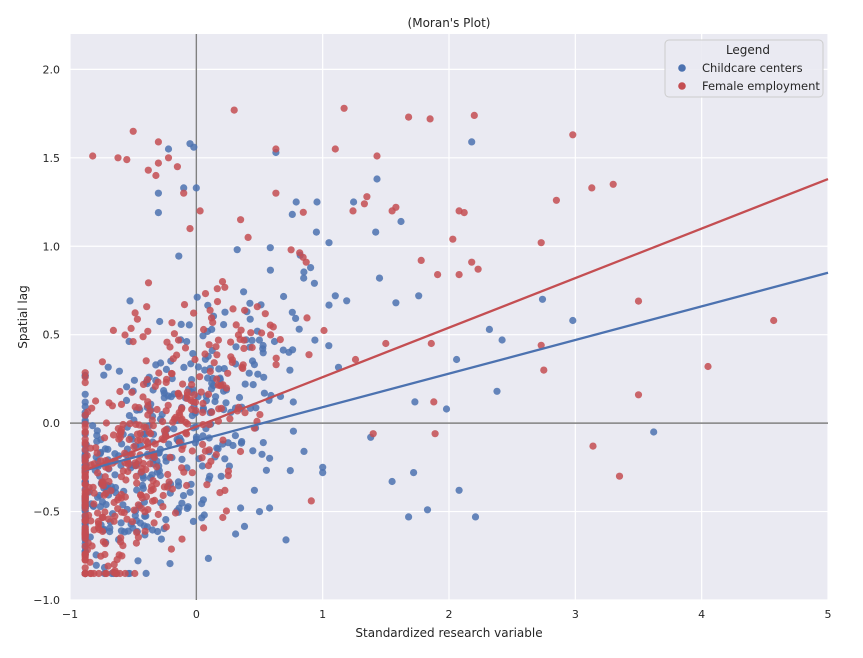 This screenshot has width=863, height=658. What do you see at coordinates (748, 50) in the screenshot?
I see `legend-title: Legend` at bounding box center [748, 50].